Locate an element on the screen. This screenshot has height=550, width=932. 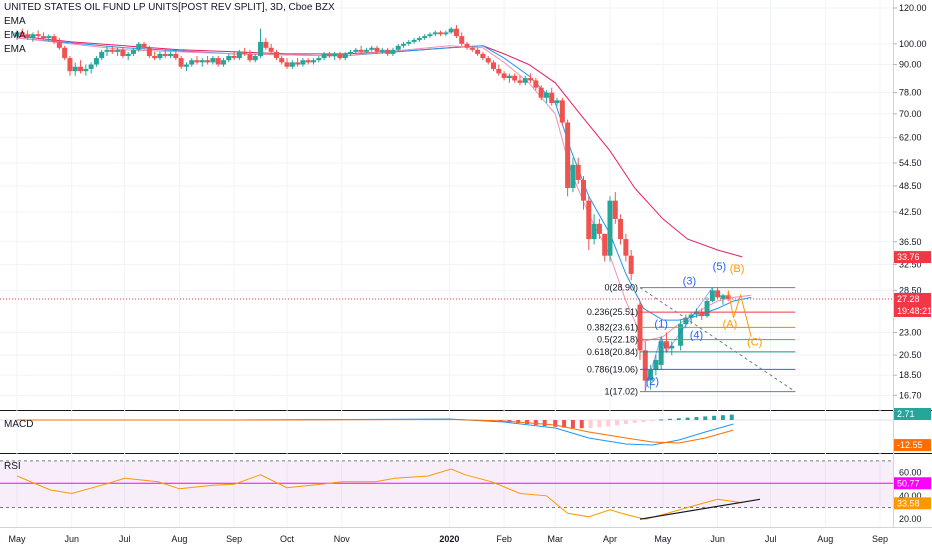
wave-label: (C) is located at coordinates (754, 343).